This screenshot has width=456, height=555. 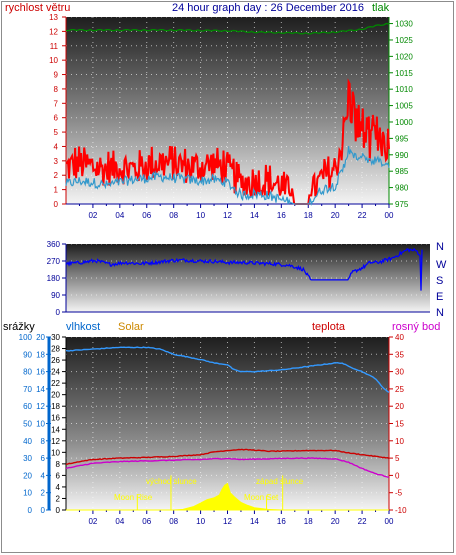 I want to click on solar-tick-label: 8, so click(x=58, y=464).